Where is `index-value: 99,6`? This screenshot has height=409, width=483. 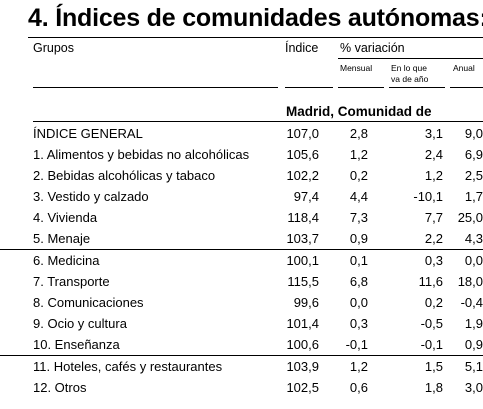
index-value: 99,6 is located at coordinates (306, 302).